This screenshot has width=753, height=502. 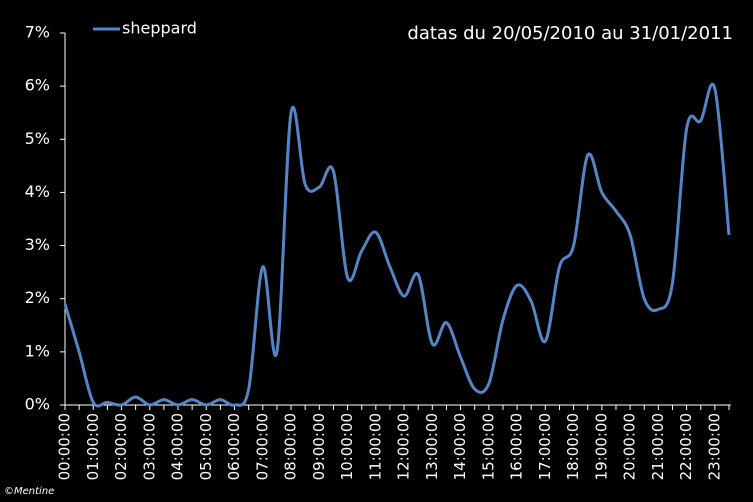 I want to click on x-tick-label: 03:00:00, so click(x=149, y=446).